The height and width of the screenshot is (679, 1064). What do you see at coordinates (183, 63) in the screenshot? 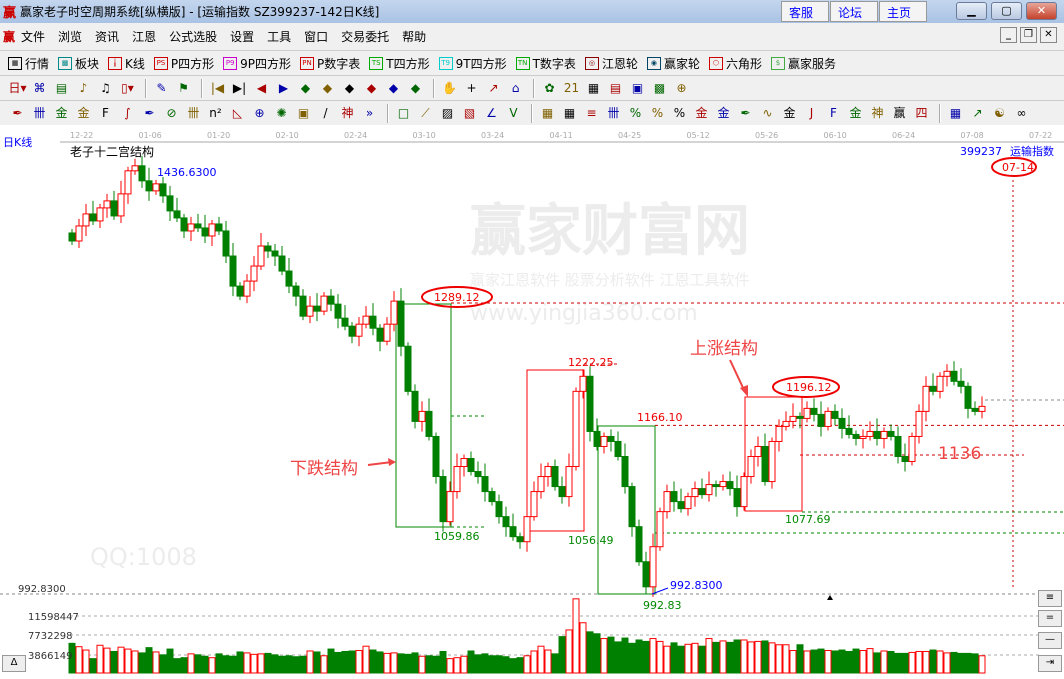
I see `toolbar-button: PS P四方形` at bounding box center [183, 63].